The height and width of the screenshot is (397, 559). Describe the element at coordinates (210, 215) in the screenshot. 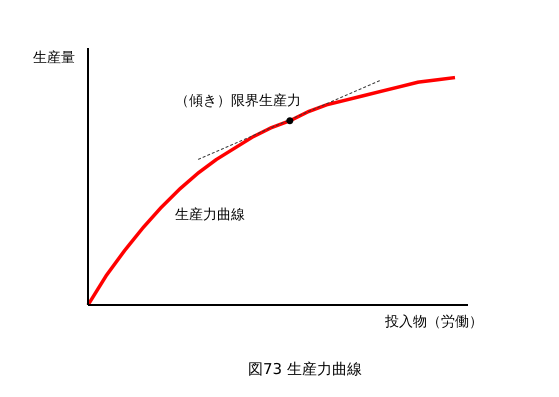

I see `annotation: 生産力曲線` at that location.